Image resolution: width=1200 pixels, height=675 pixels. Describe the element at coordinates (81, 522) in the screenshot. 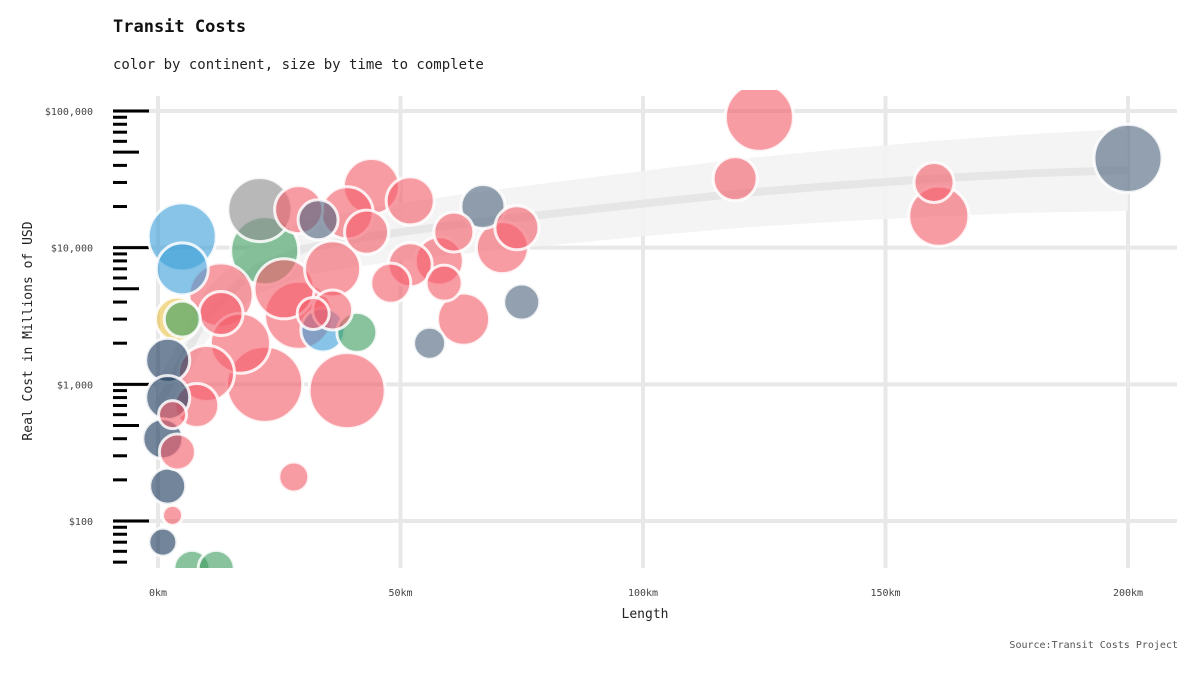

I see `y-tick-label: $100` at that location.